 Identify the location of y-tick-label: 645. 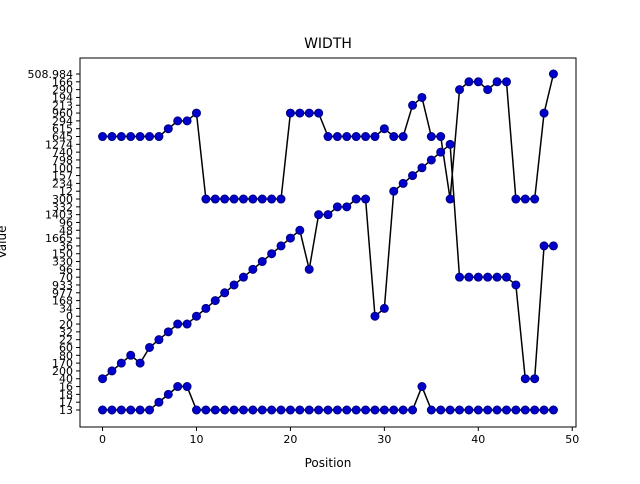
(62, 137).